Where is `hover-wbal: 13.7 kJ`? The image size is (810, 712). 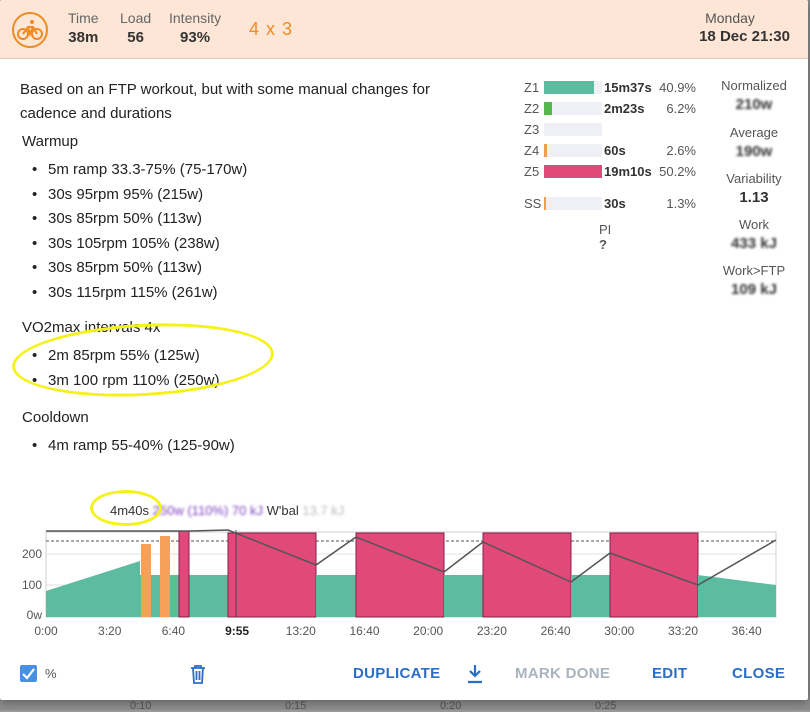
hover-wbal: 13.7 kJ is located at coordinates (323, 510).